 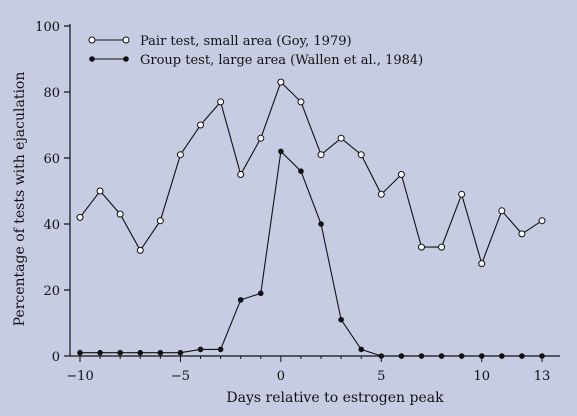 What do you see at coordinates (79, 376) in the screenshot?
I see `x-tick-label: −10` at bounding box center [79, 376].